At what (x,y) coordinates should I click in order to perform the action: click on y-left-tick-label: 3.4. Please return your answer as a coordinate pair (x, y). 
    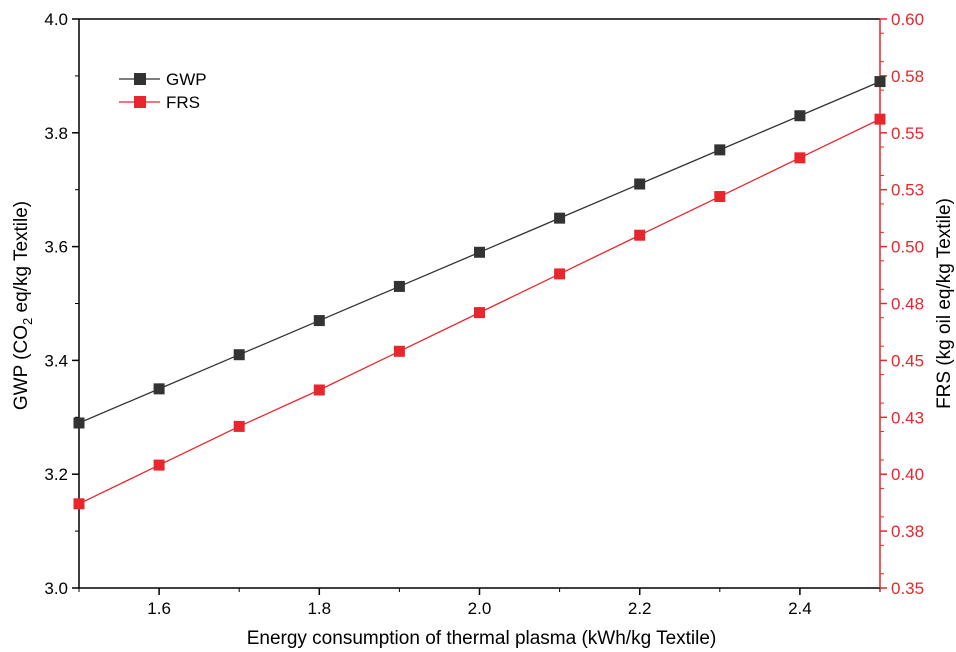
    Looking at the image, I should click on (56, 360).